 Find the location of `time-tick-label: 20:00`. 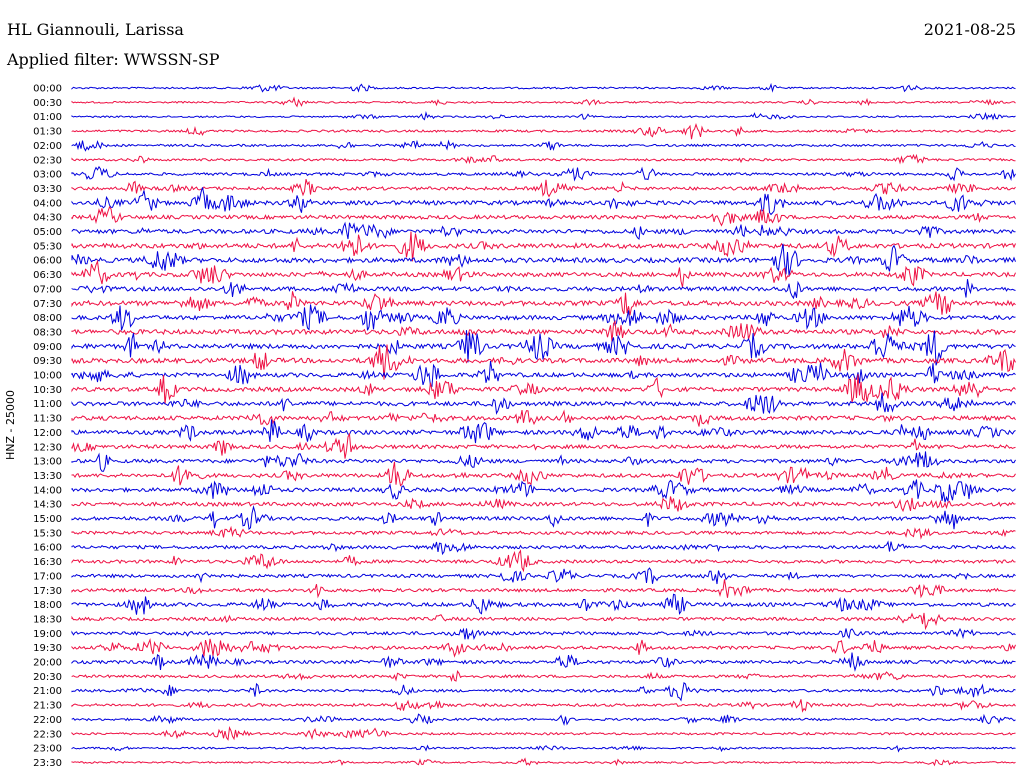

time-tick-label: 20:00 is located at coordinates (47, 663).